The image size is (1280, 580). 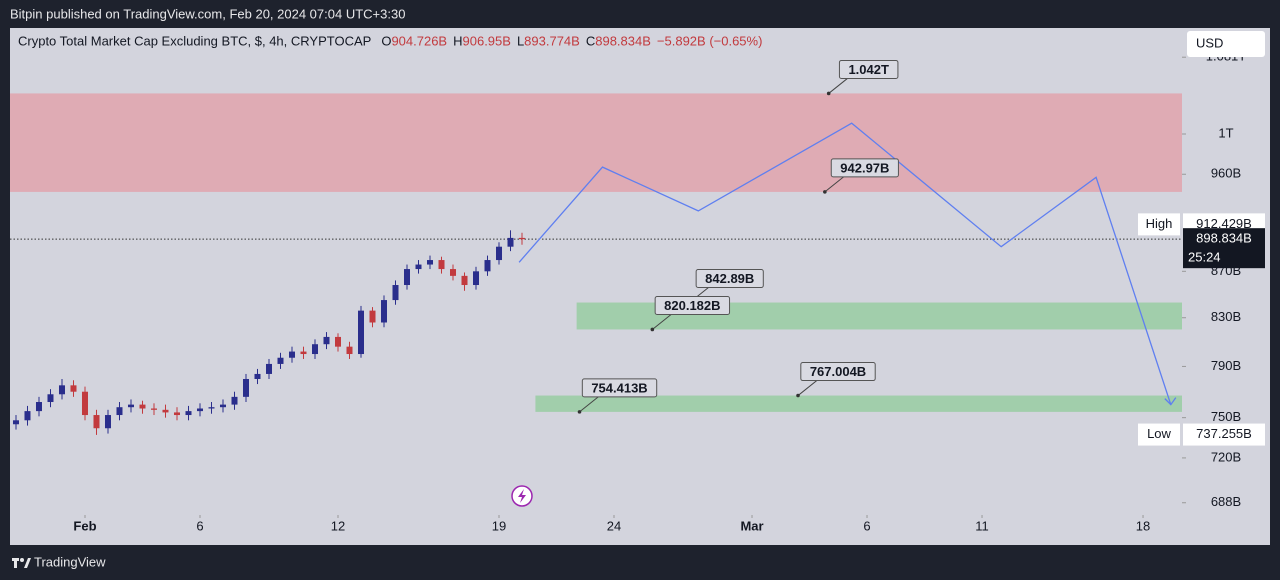 I want to click on marker-value: 737.255B, so click(x=1224, y=433).